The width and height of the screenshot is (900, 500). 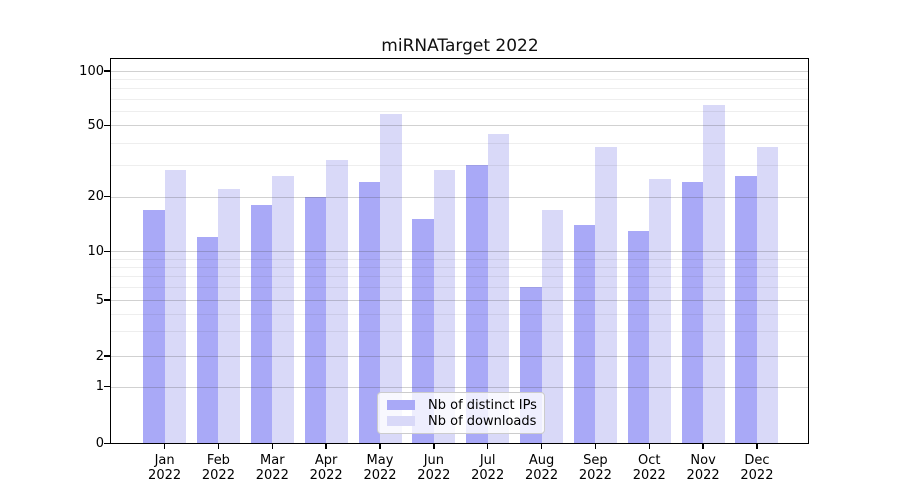 I want to click on x-tick-label: Jan 2022, so click(x=165, y=468).